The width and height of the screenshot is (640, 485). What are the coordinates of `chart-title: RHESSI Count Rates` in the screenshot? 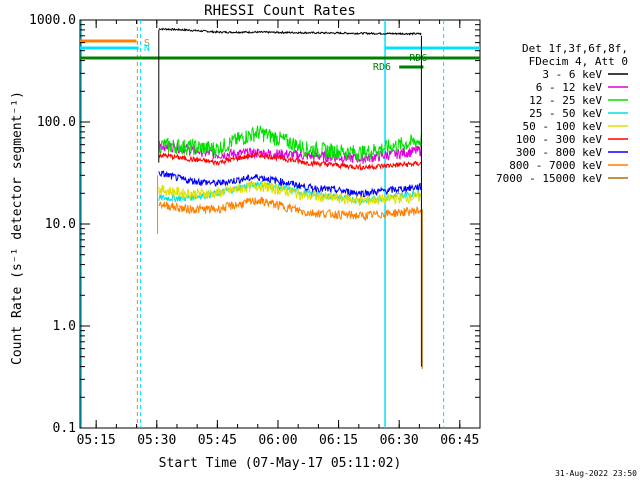 It's located at (280, 11).